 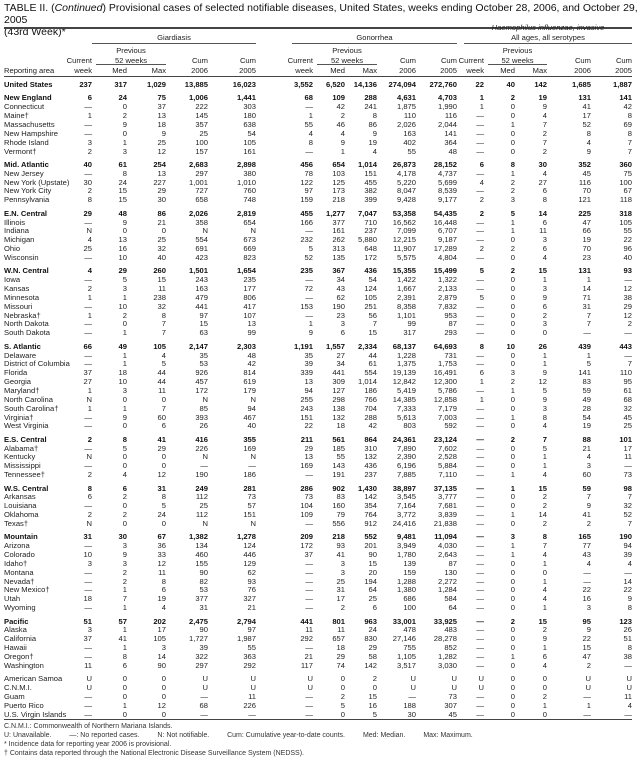 I want to click on reporting-area-name: Colorado, so click(x=19, y=555).